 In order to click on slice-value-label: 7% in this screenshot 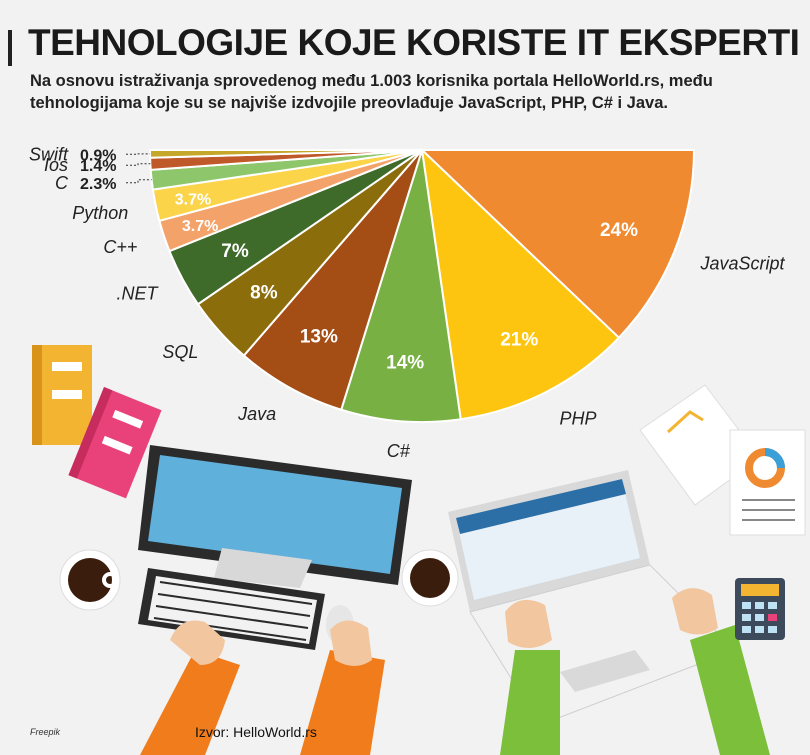, I will do `click(235, 251)`.